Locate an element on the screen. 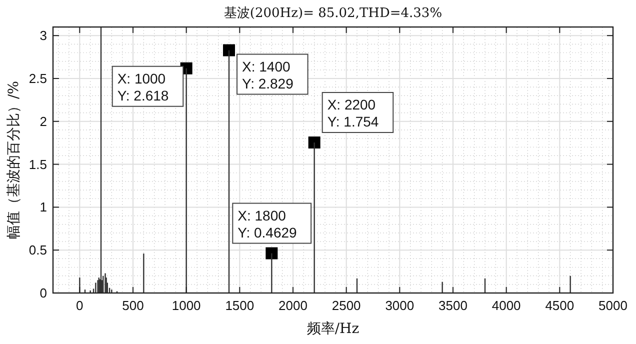 The height and width of the screenshot is (344, 636). x-axis-title: 频率/Hz is located at coordinates (333, 329).